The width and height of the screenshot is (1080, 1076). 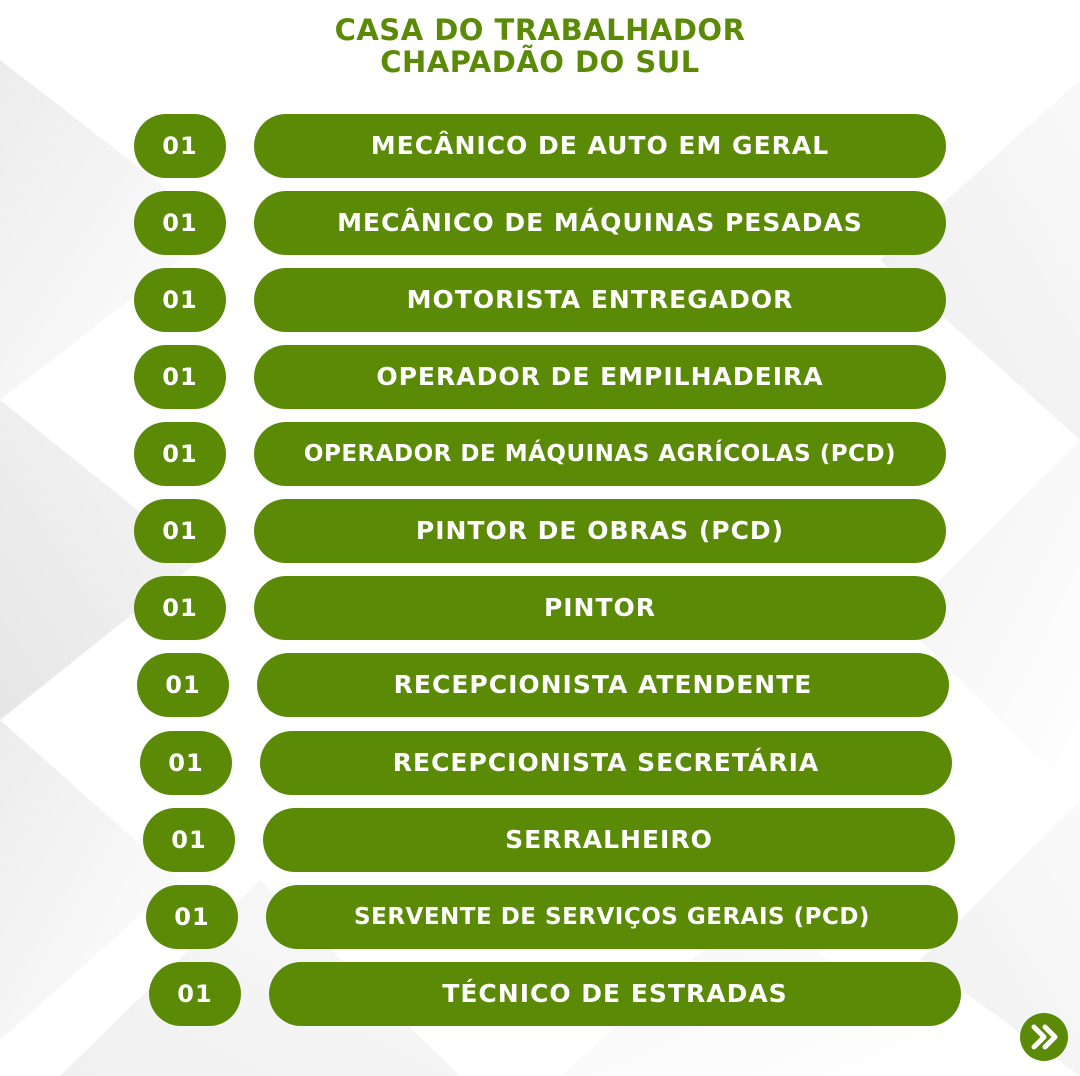 What do you see at coordinates (615, 994) in the screenshot?
I see `job-title-pill: TÉCNICO DE ESTRADAS` at bounding box center [615, 994].